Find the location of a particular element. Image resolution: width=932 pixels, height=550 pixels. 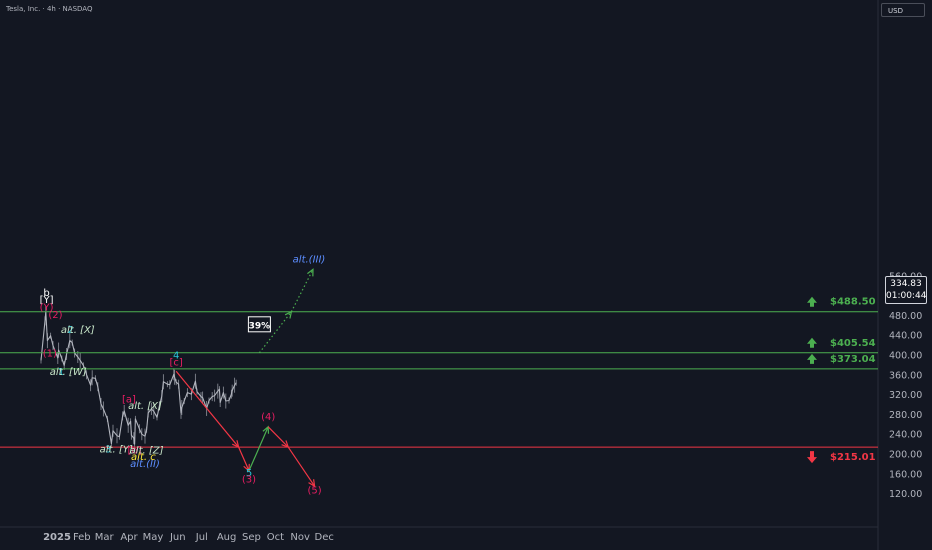

wave-label: 4 is located at coordinates (176, 355).